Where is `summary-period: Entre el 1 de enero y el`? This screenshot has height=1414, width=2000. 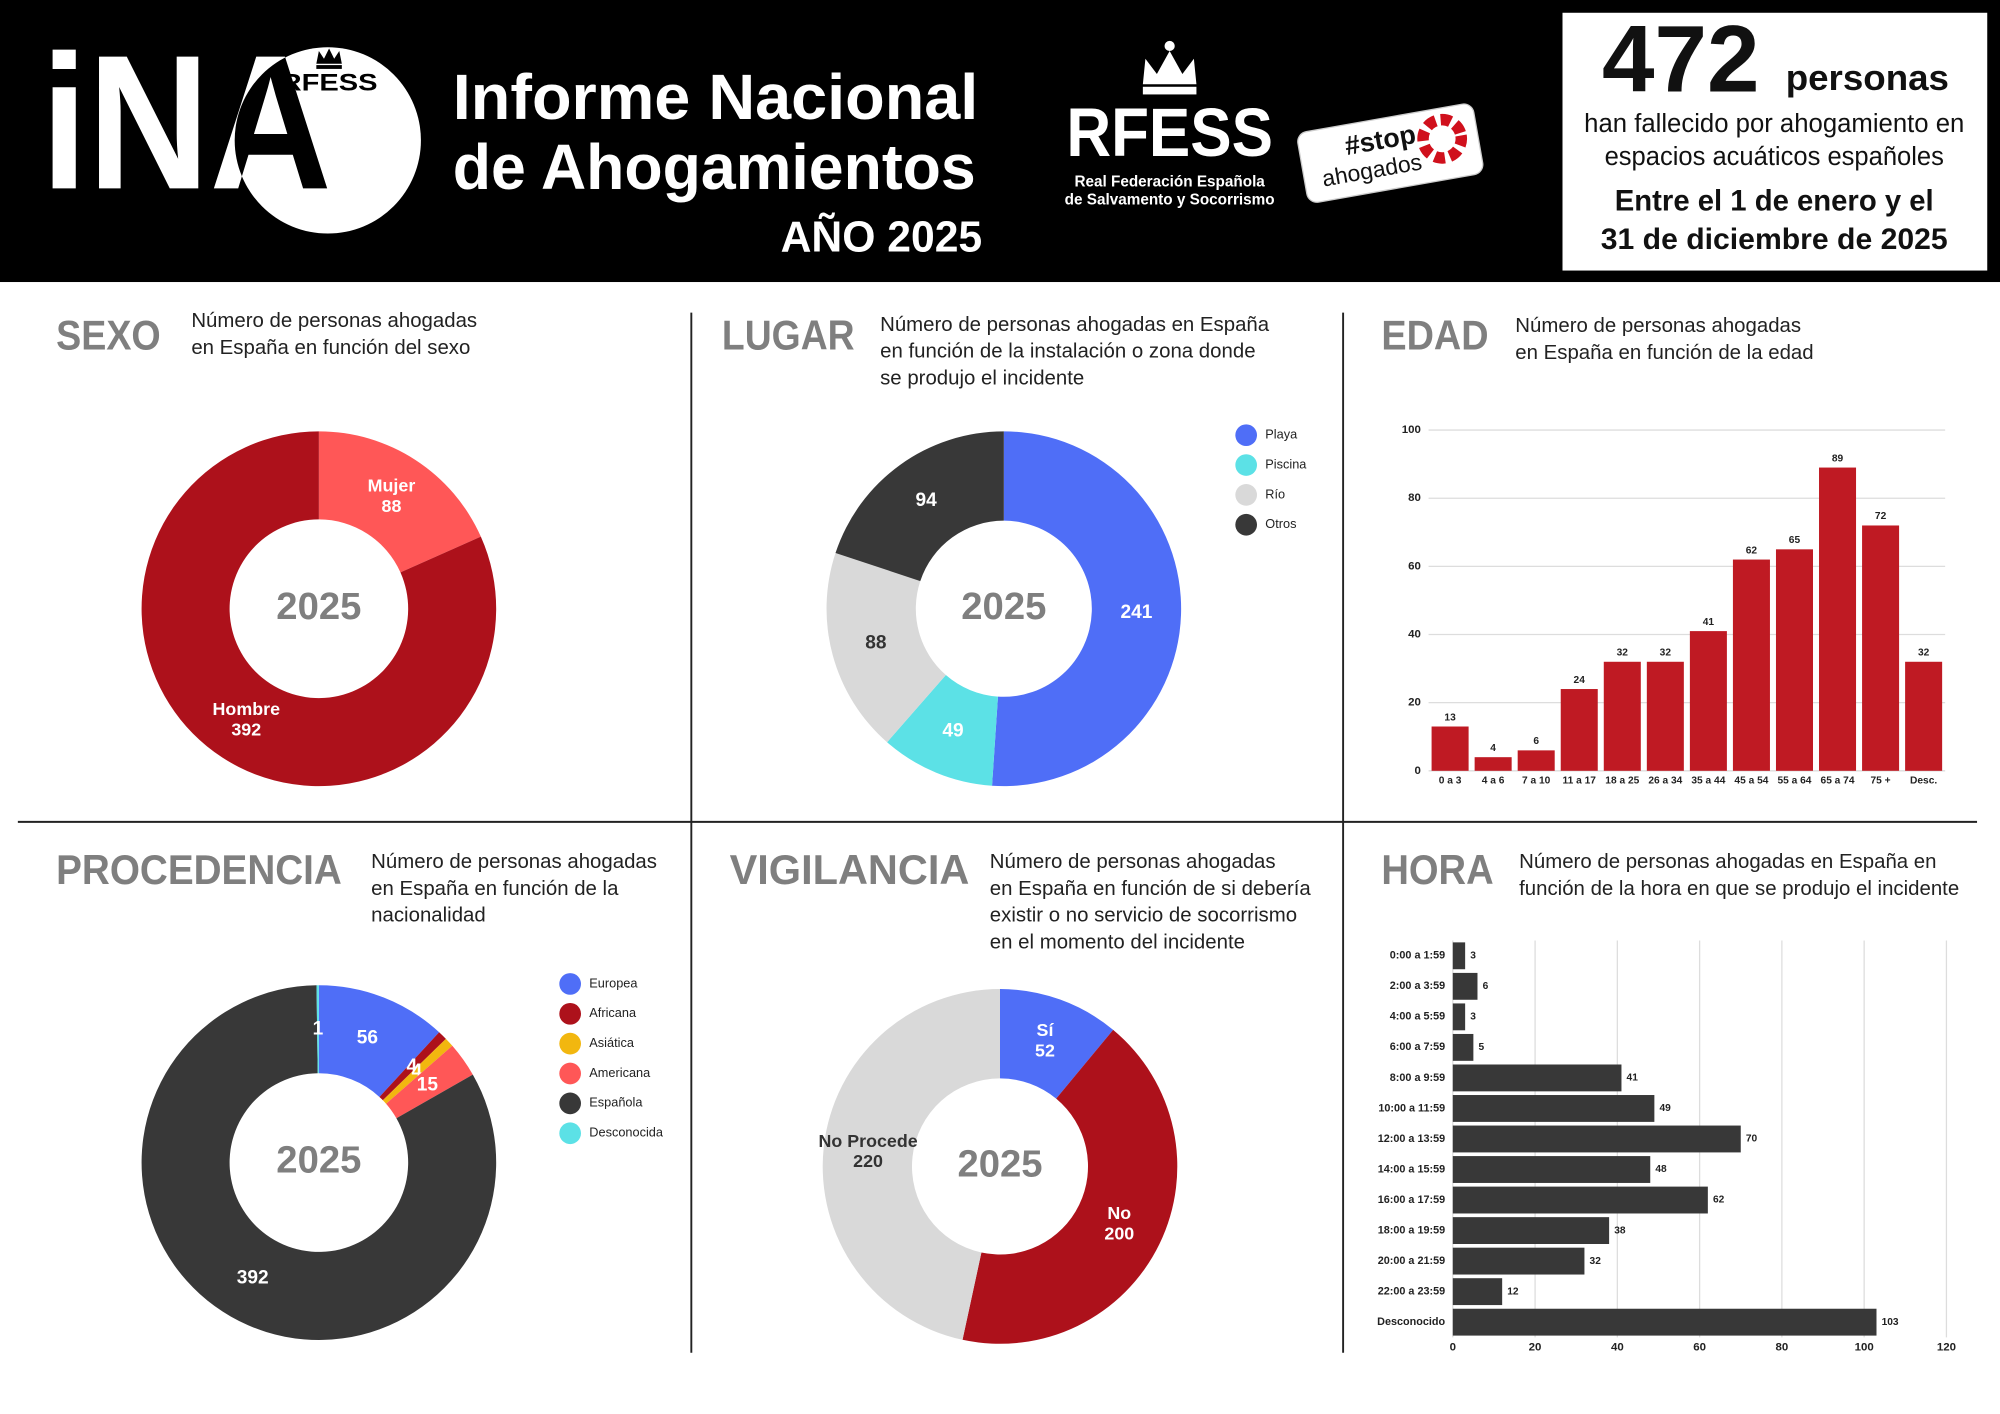 summary-period: Entre el 1 de enero y el is located at coordinates (1774, 201).